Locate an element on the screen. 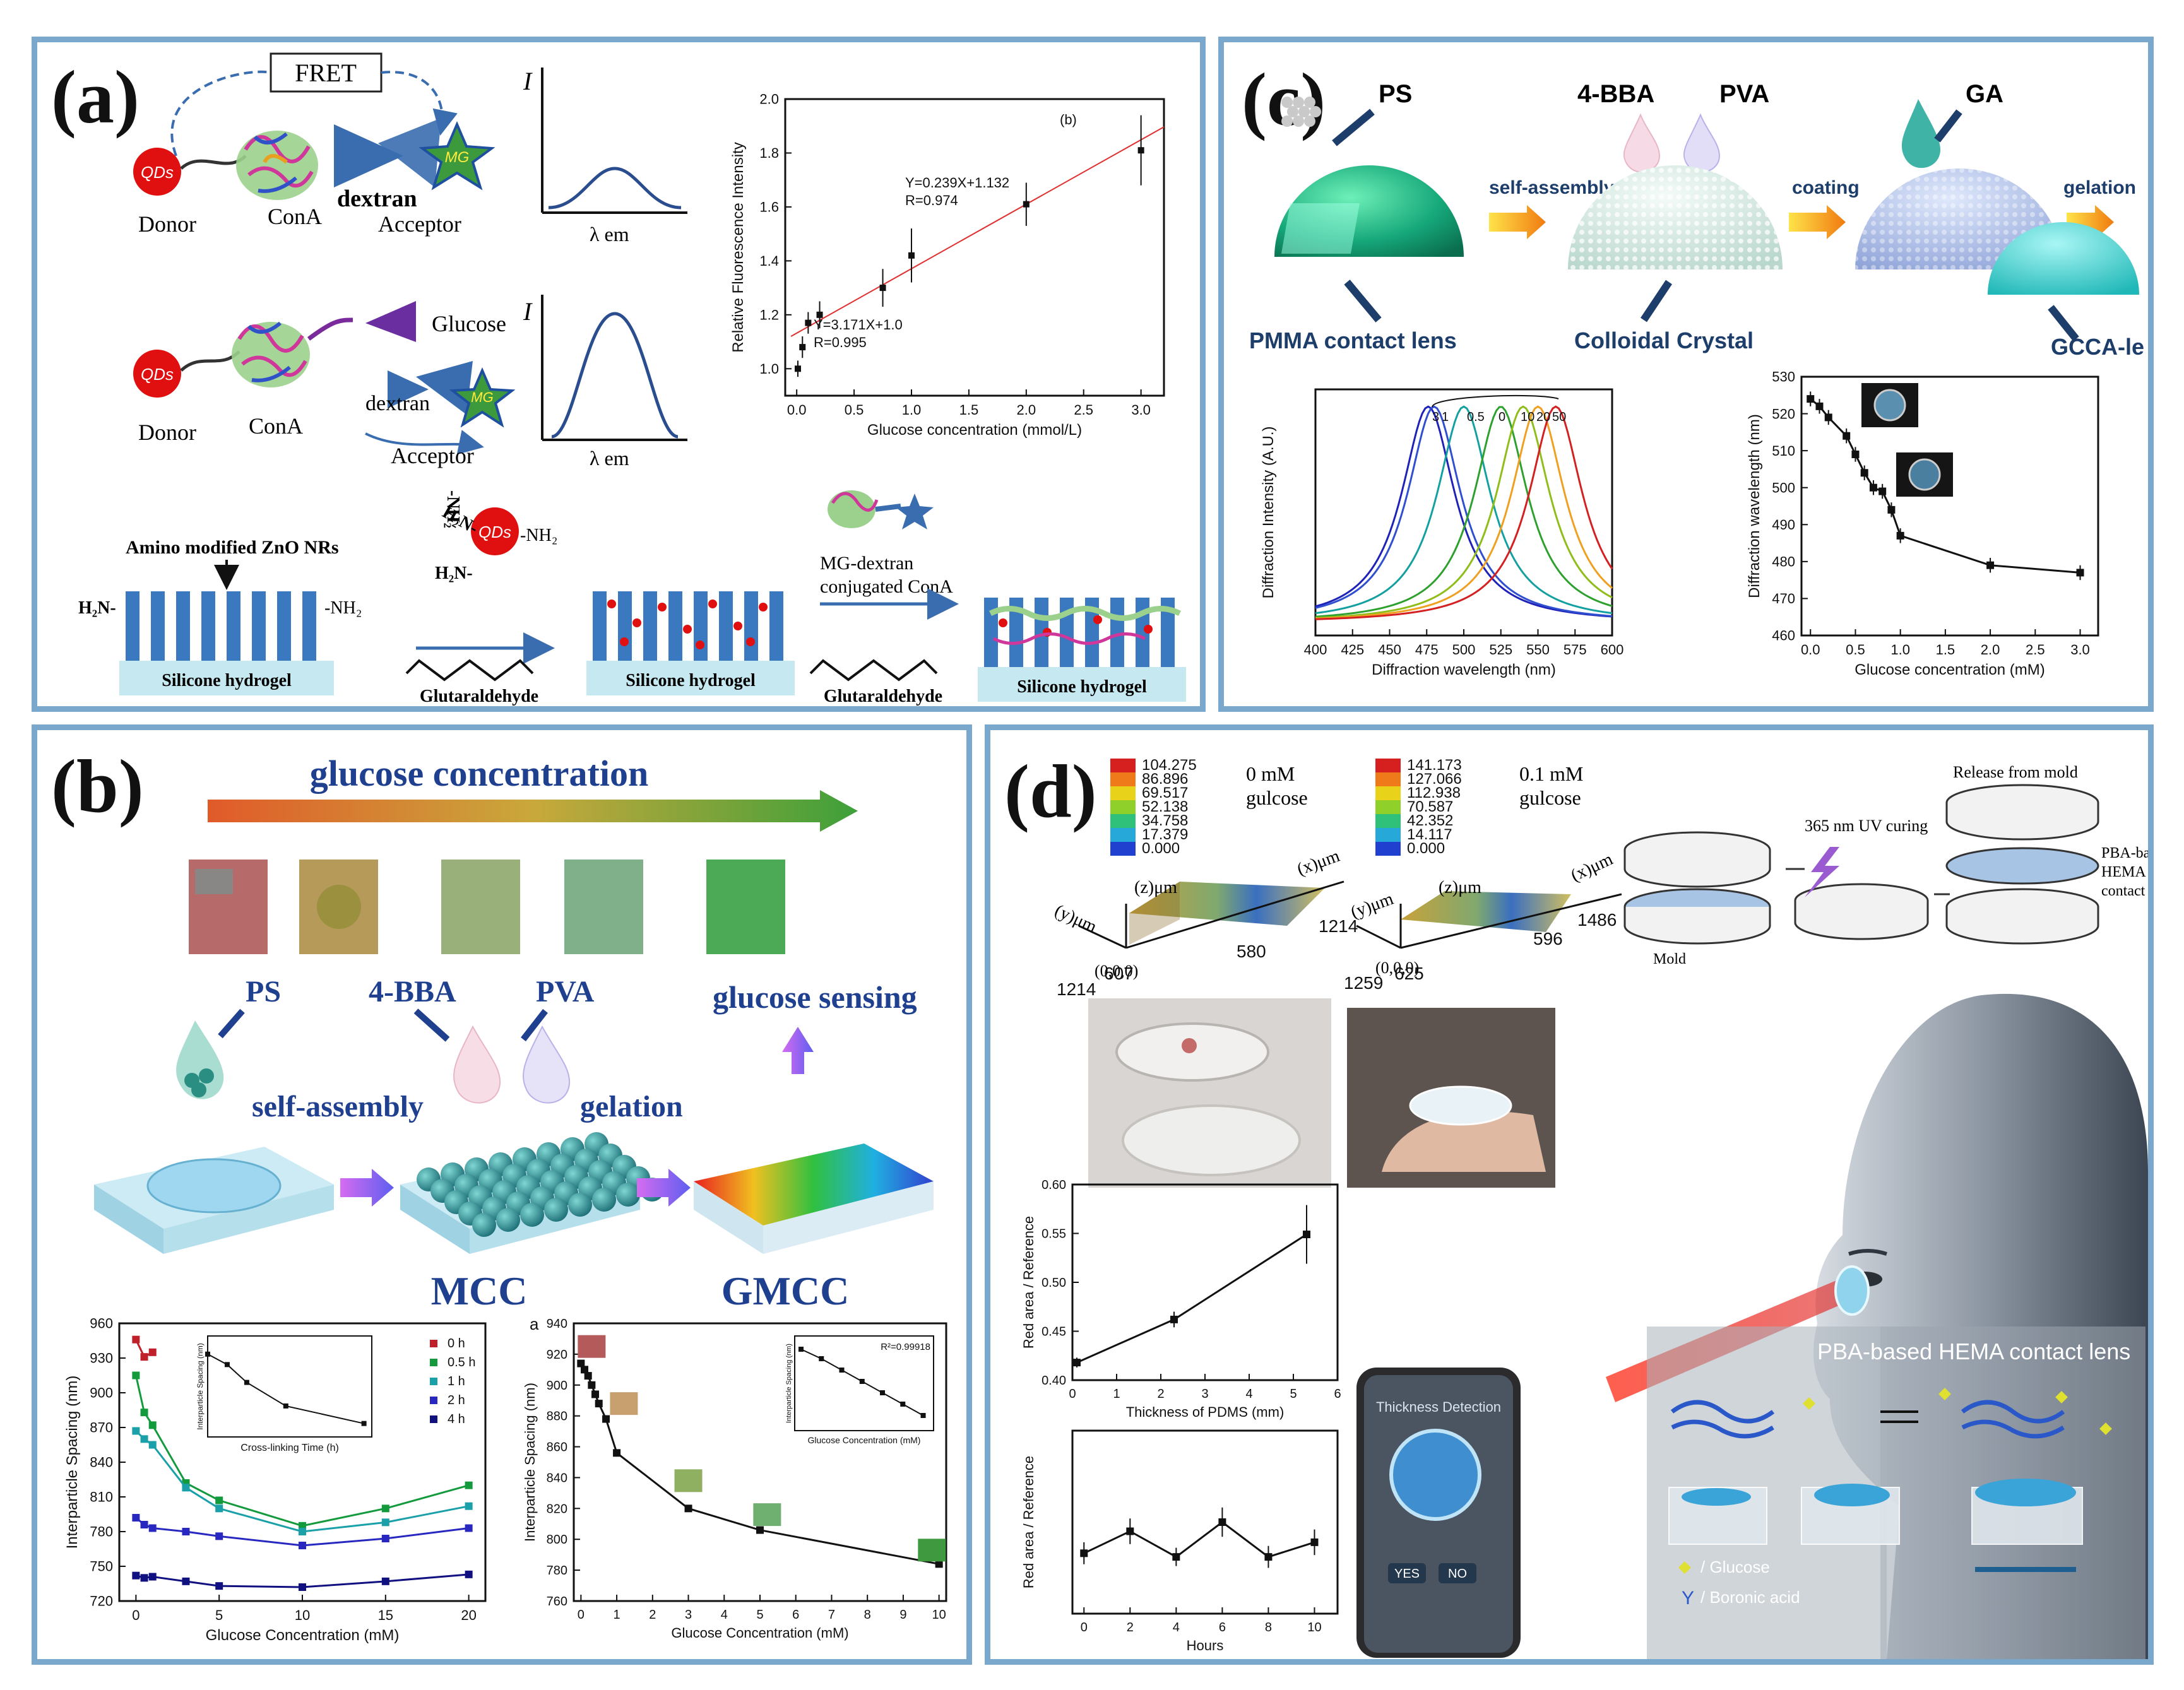 This screenshot has width=2184, height=1690. y-tick-label: 0.40 is located at coordinates (1054, 1381).